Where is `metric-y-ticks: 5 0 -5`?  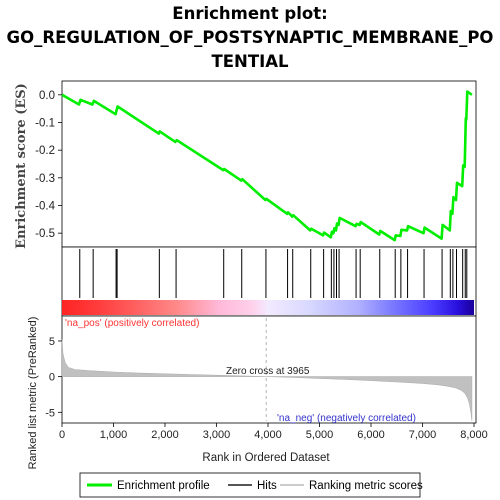
metric-y-ticks: 5 0 -5 is located at coordinates (53, 377).